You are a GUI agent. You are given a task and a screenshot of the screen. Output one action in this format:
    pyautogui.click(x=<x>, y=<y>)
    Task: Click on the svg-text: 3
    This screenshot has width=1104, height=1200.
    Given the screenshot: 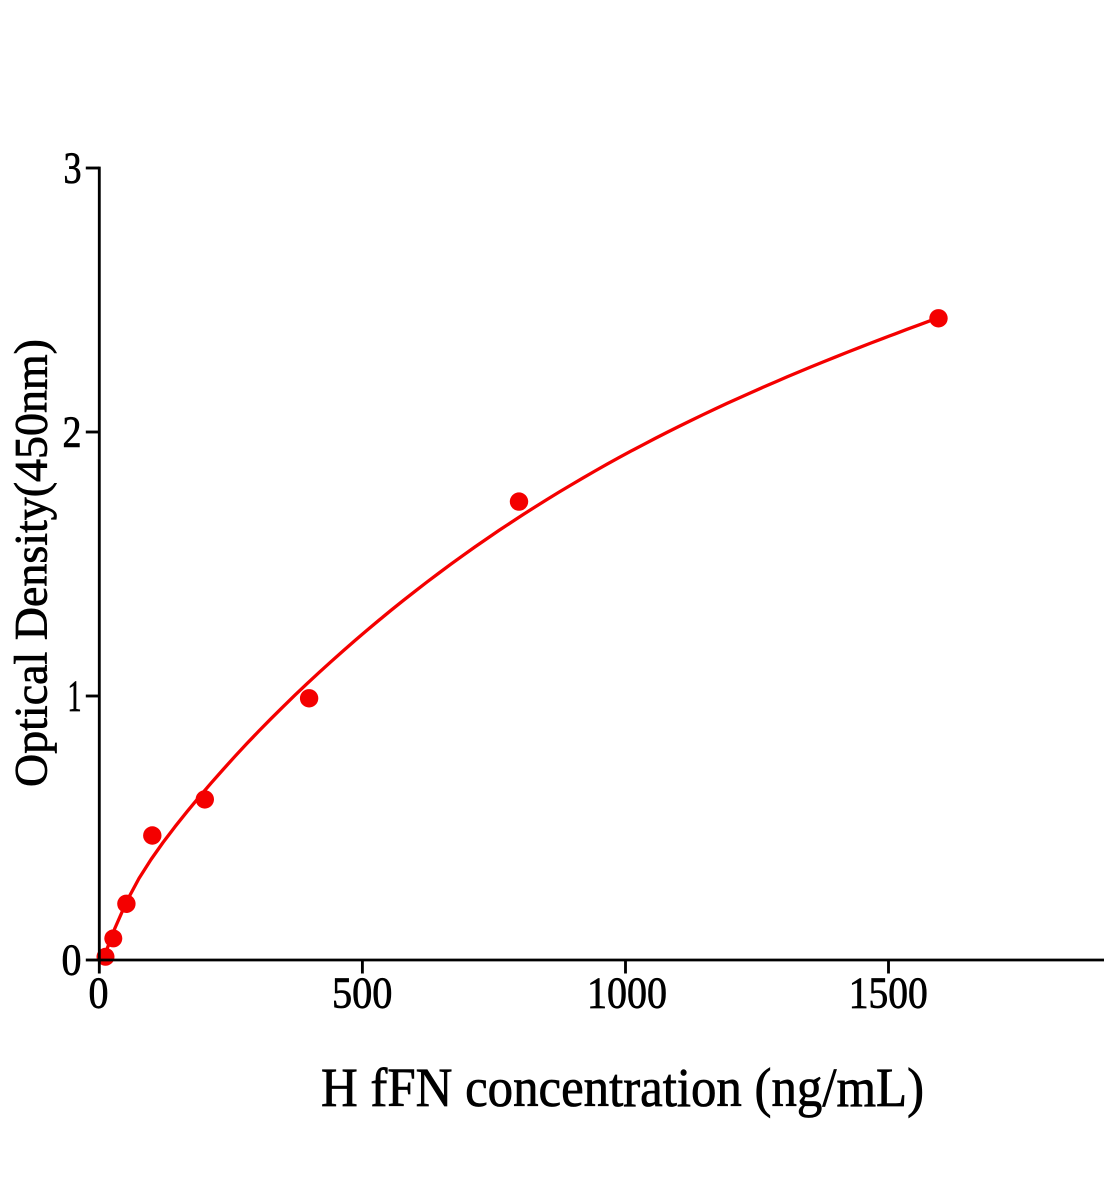 What is the action you would take?
    pyautogui.click(x=73, y=168)
    